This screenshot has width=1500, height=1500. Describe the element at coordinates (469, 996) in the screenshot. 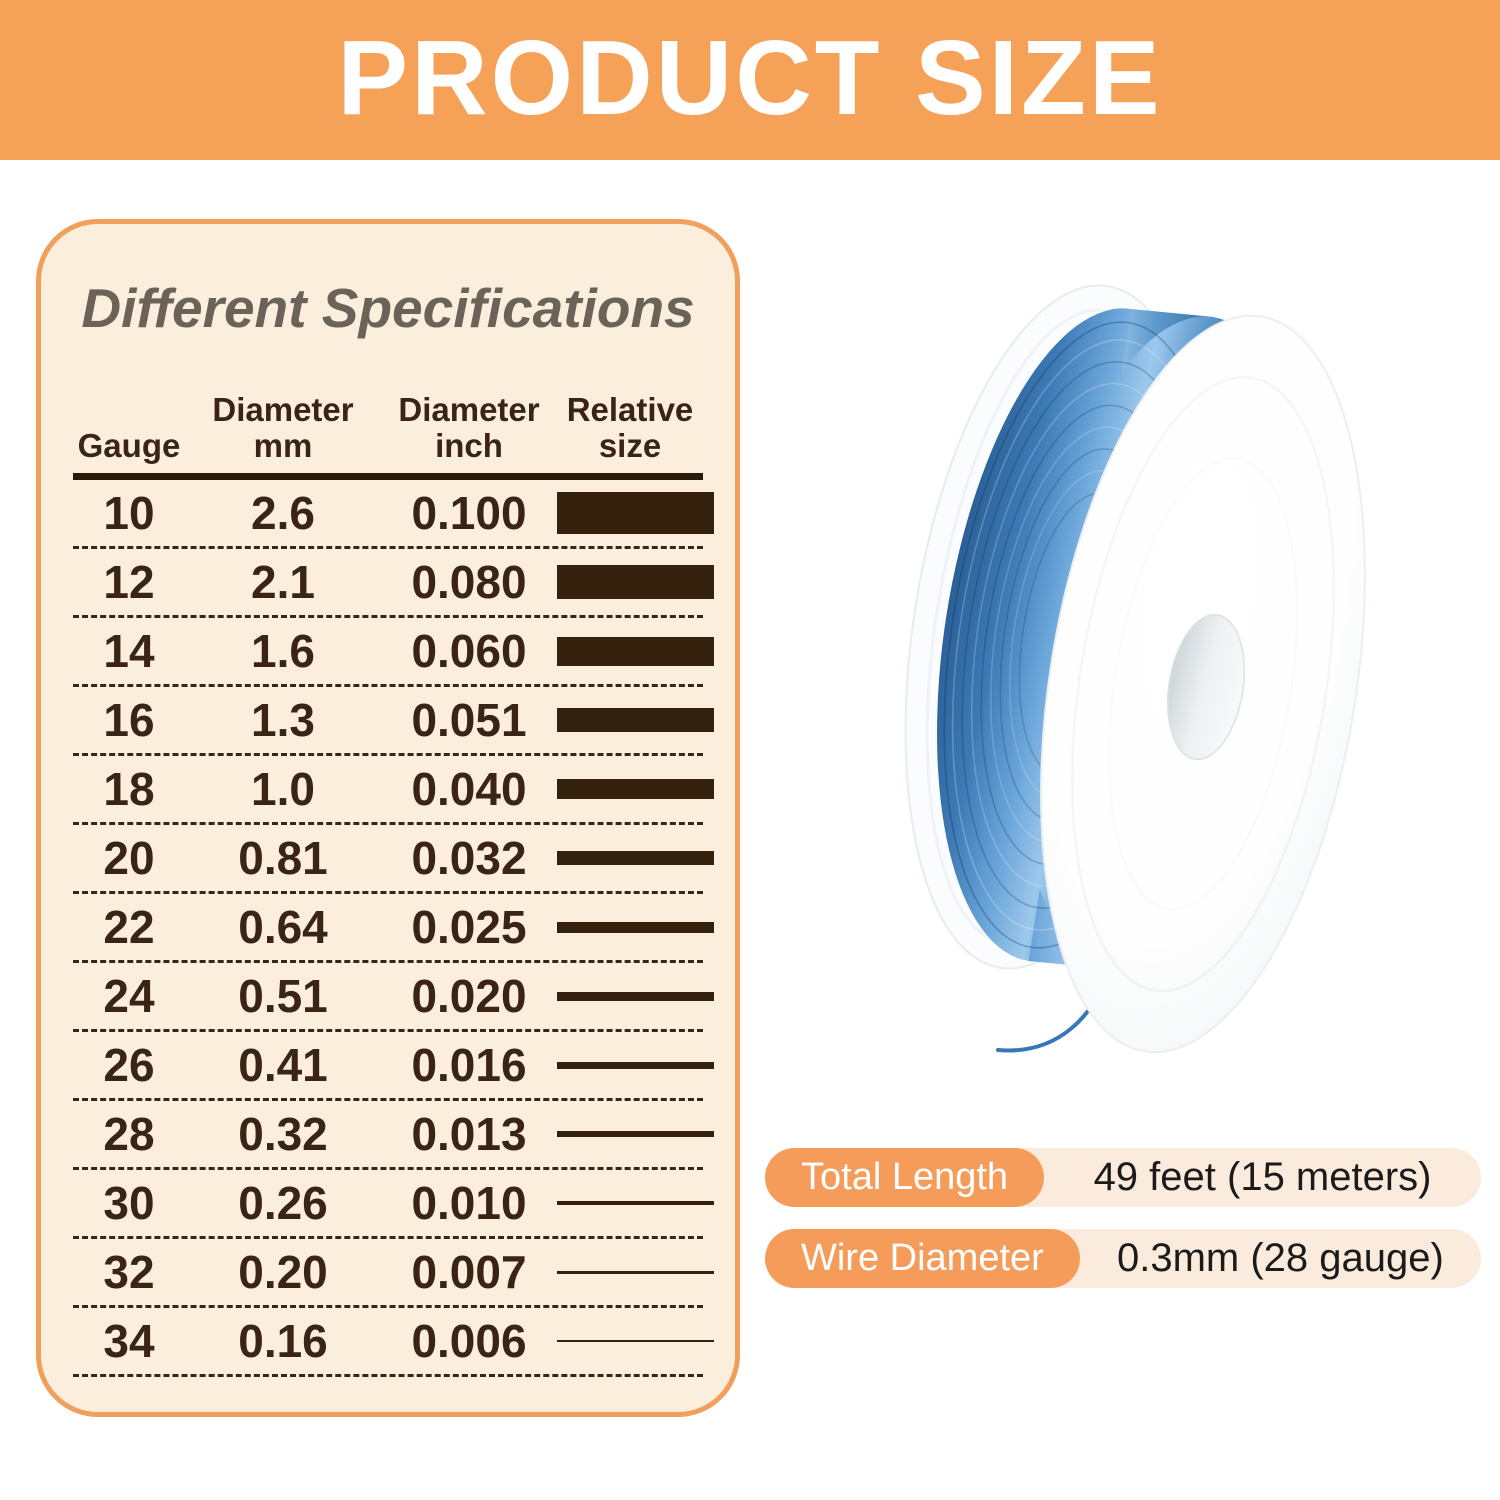

I see `diameter-inch-cell: 0.020` at that location.